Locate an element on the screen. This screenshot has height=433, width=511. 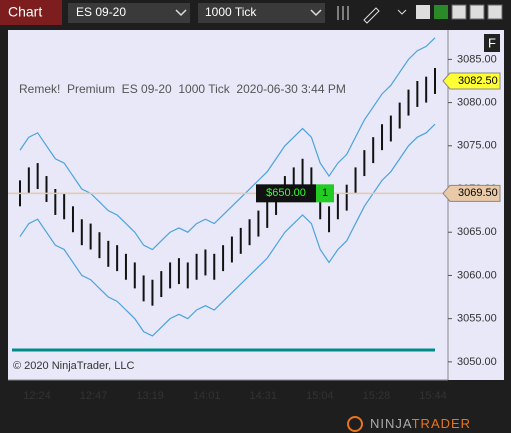
close-button is located at coordinates (495, 12).